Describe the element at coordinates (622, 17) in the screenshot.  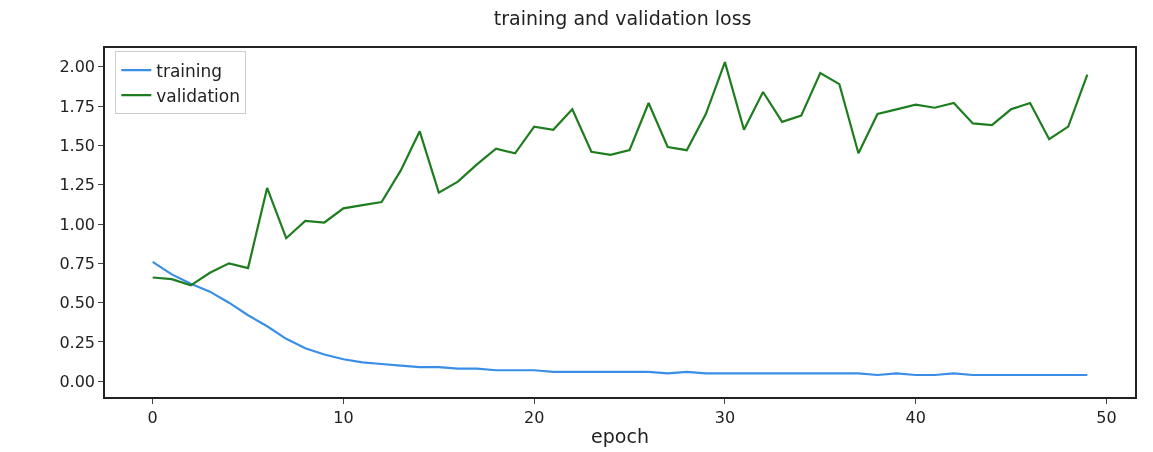
I see `chart-title: training and validation loss` at that location.